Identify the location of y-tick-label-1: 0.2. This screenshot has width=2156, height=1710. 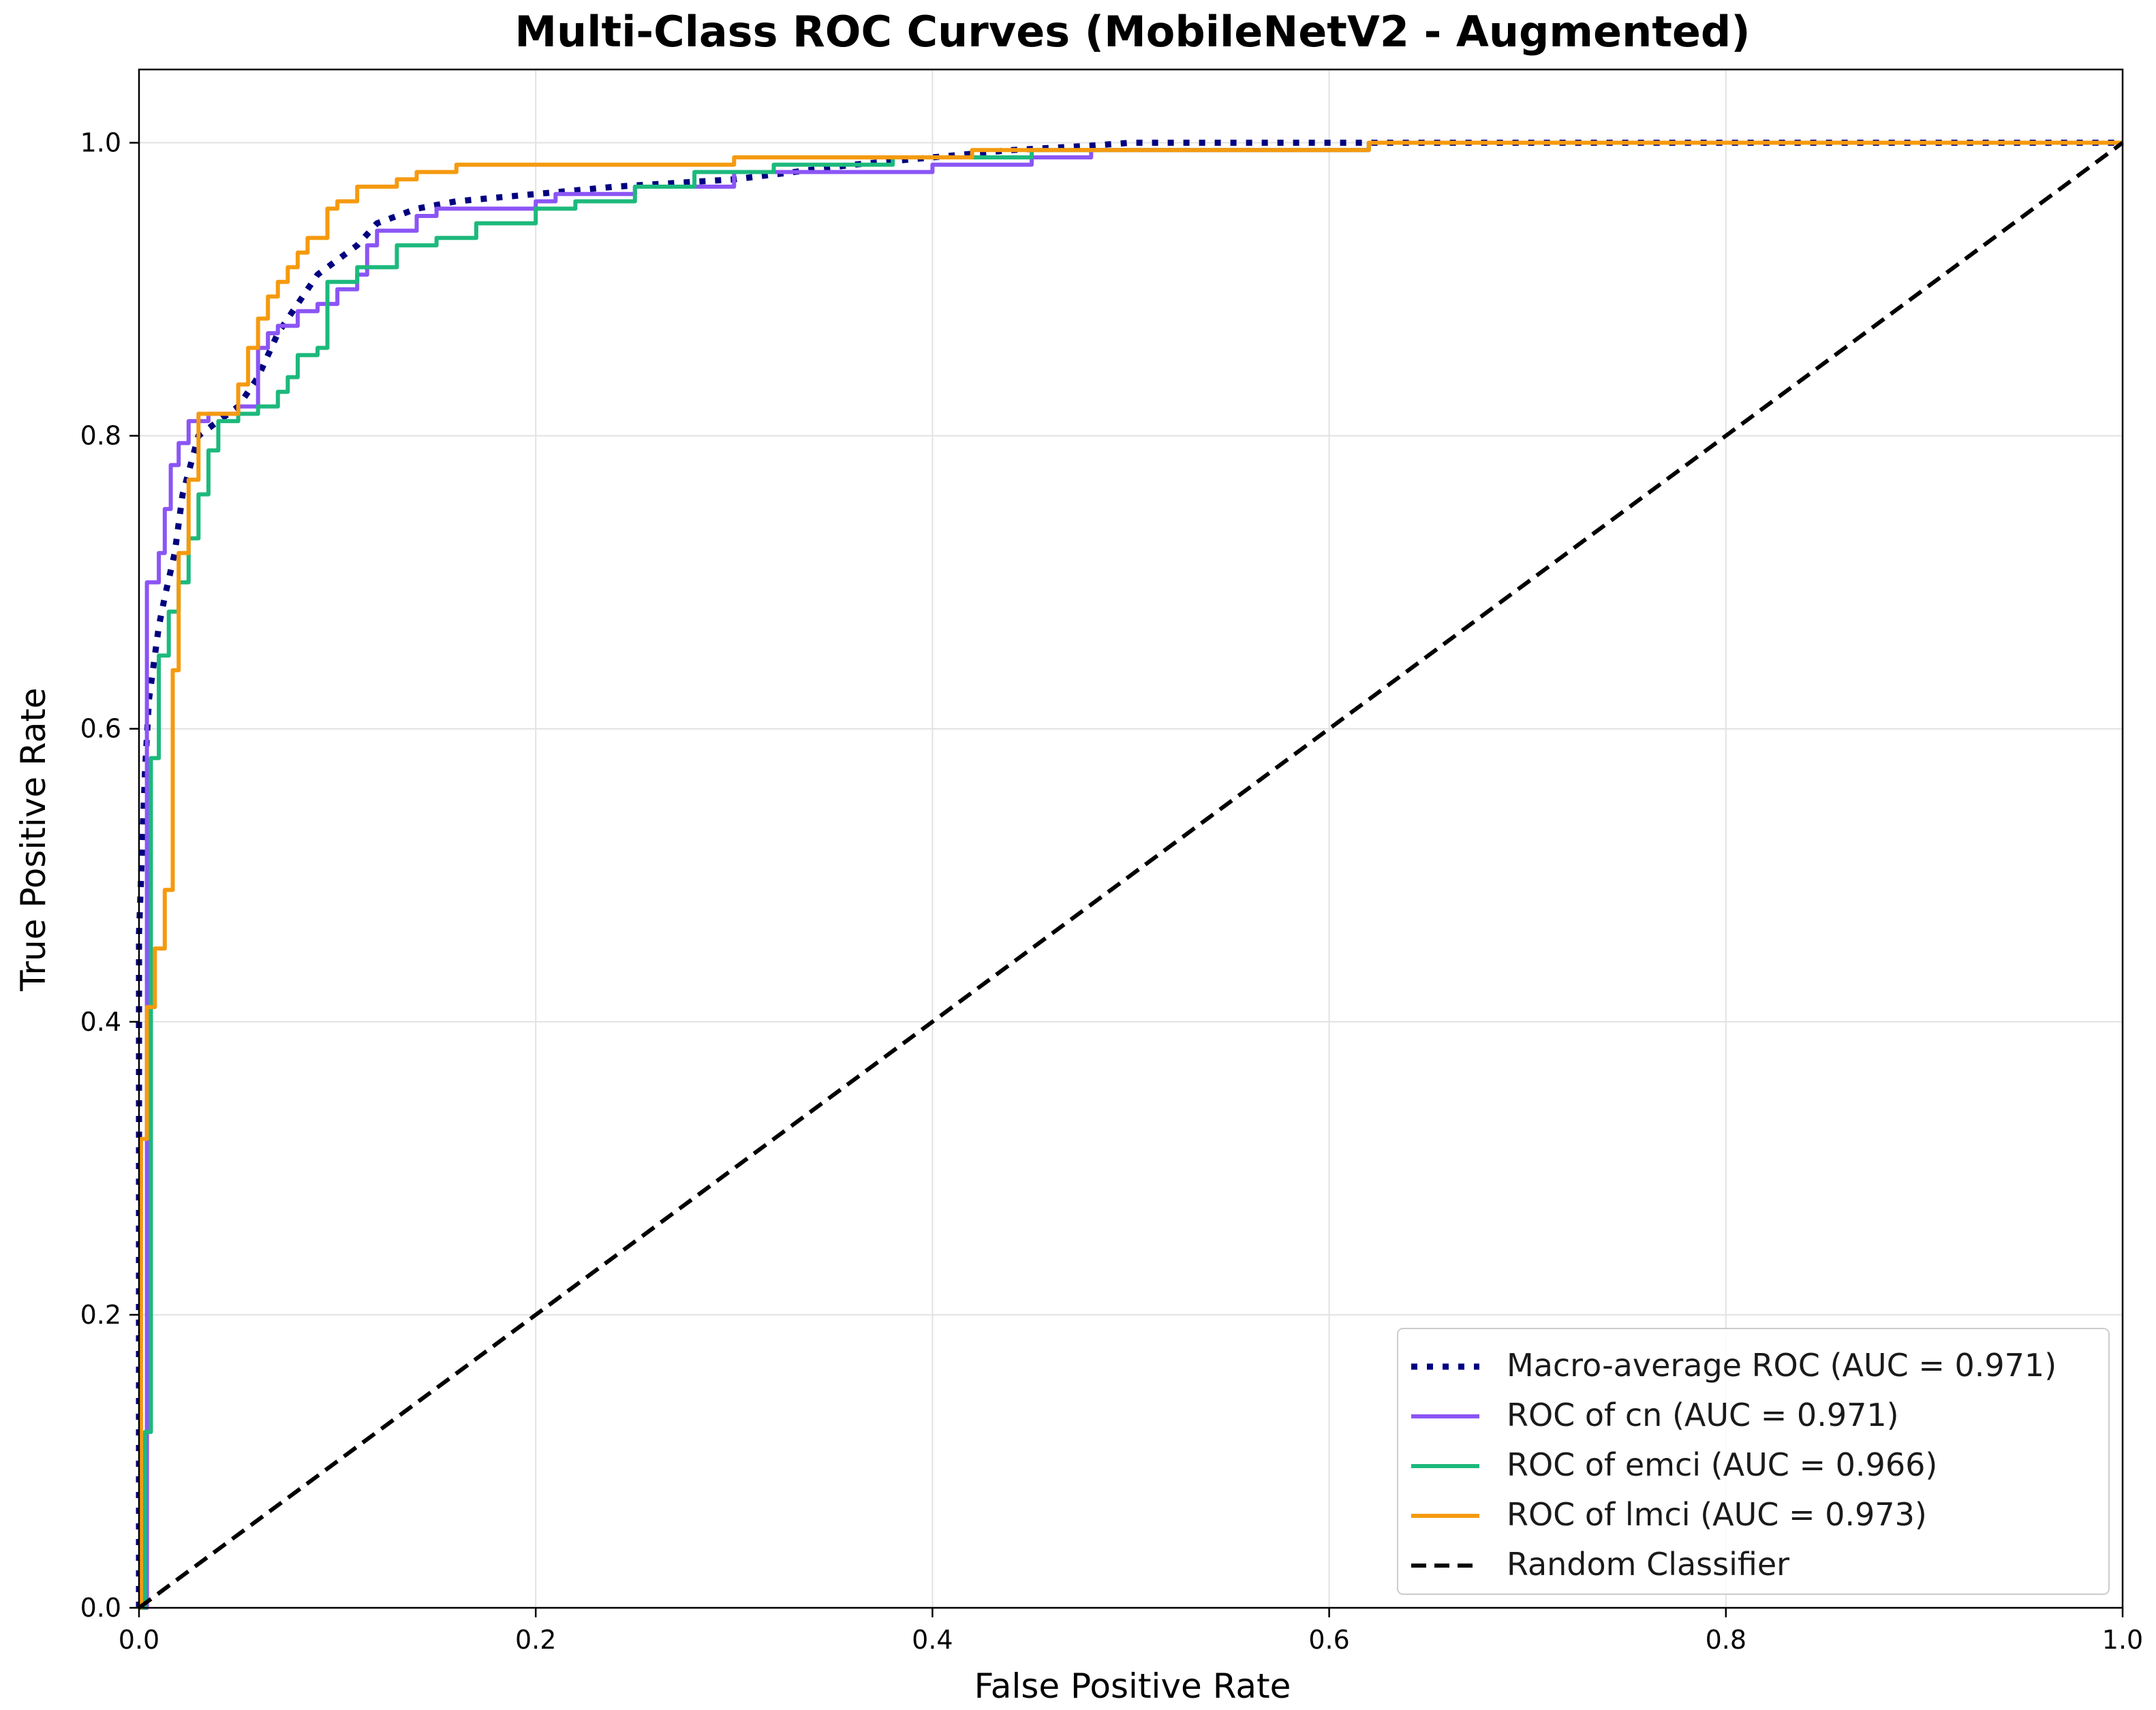
(100, 1315).